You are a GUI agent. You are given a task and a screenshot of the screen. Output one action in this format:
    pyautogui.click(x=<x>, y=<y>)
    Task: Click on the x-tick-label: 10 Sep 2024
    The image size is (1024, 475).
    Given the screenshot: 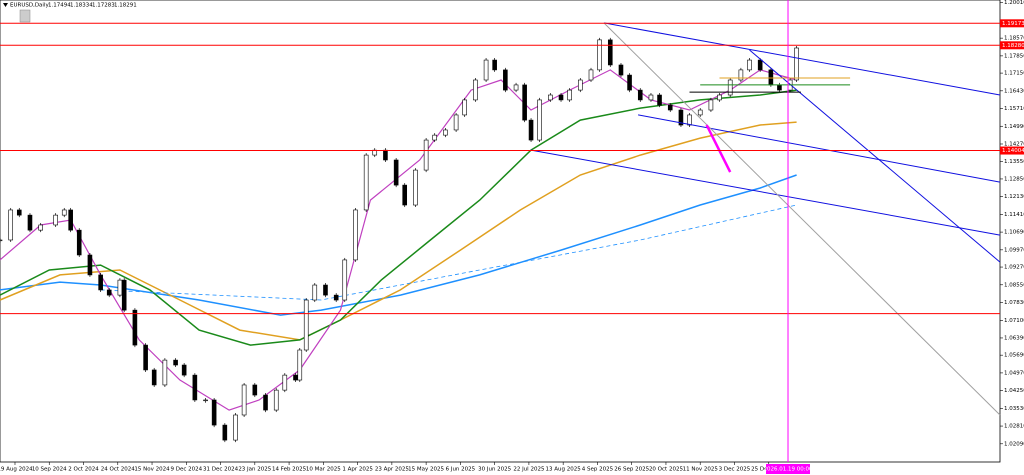 What is the action you would take?
    pyautogui.click(x=49, y=470)
    